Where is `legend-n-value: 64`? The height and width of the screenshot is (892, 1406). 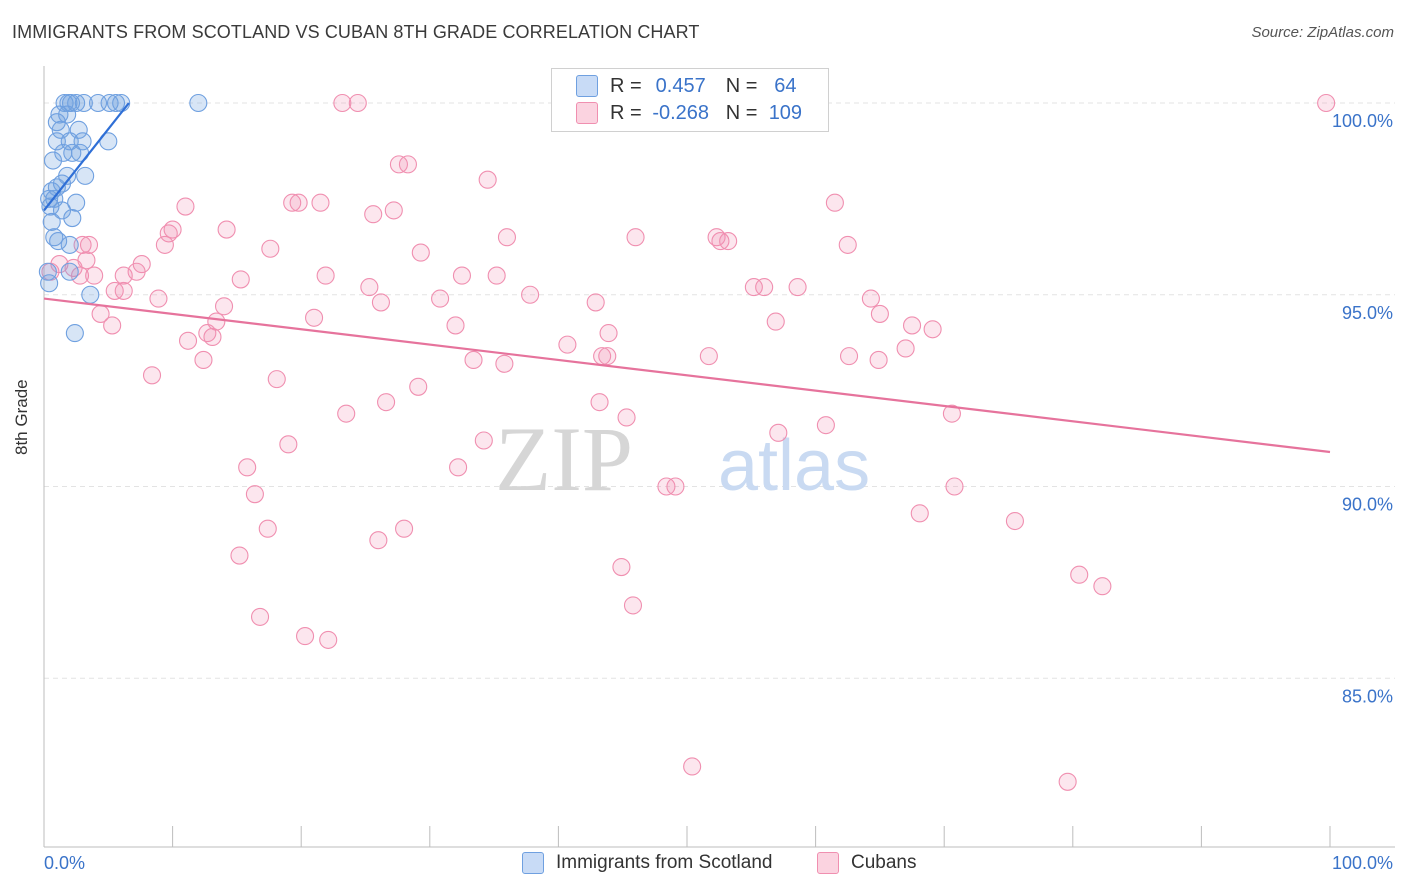
legend-n-value: 64 is located at coordinates (785, 85).